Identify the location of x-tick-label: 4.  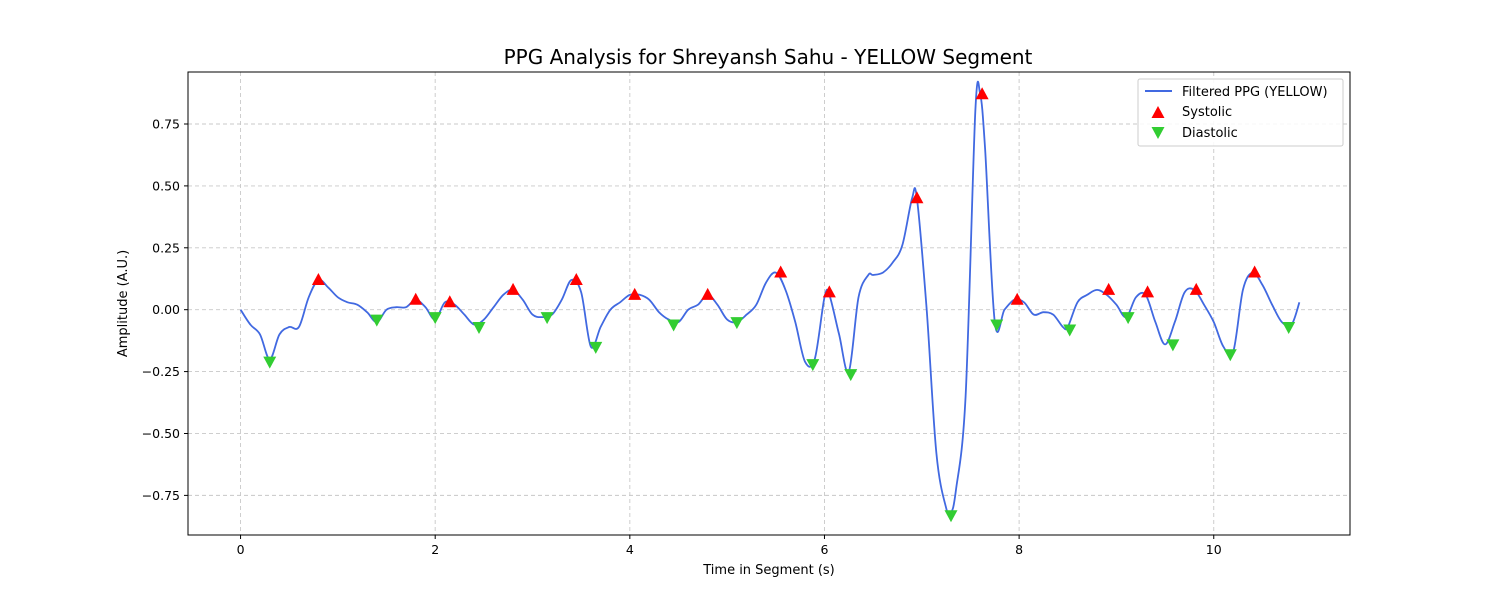
(630, 549).